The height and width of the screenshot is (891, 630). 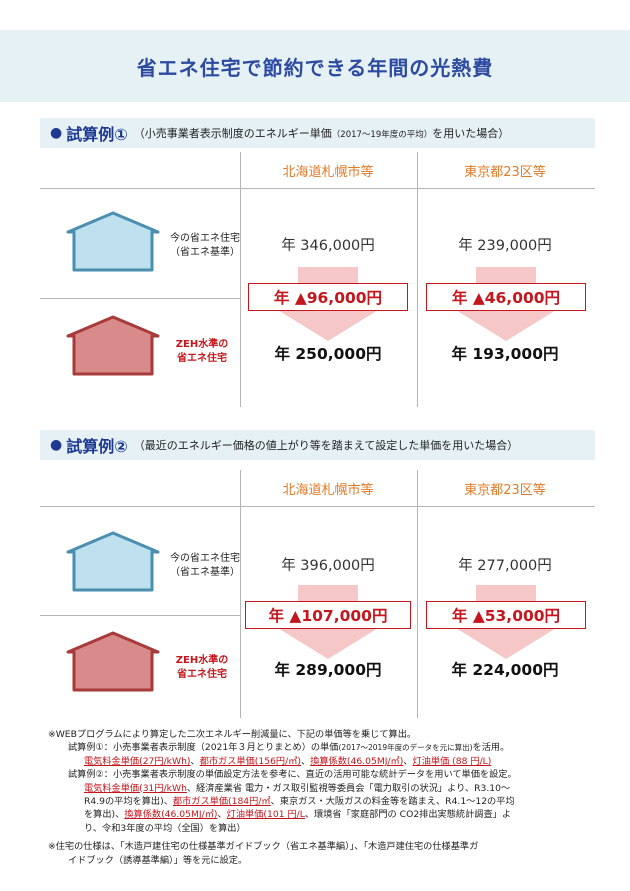 I want to click on zeh-cost-tokyo: 年 193,000円, so click(x=505, y=354).